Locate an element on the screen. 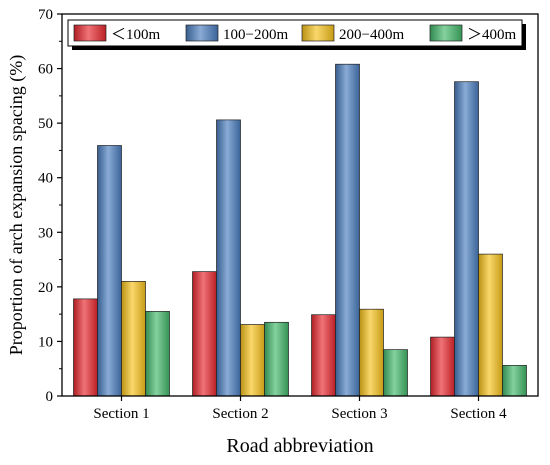 Image resolution: width=550 pixels, height=465 pixels. legend-label: ＜100m is located at coordinates (136, 35).